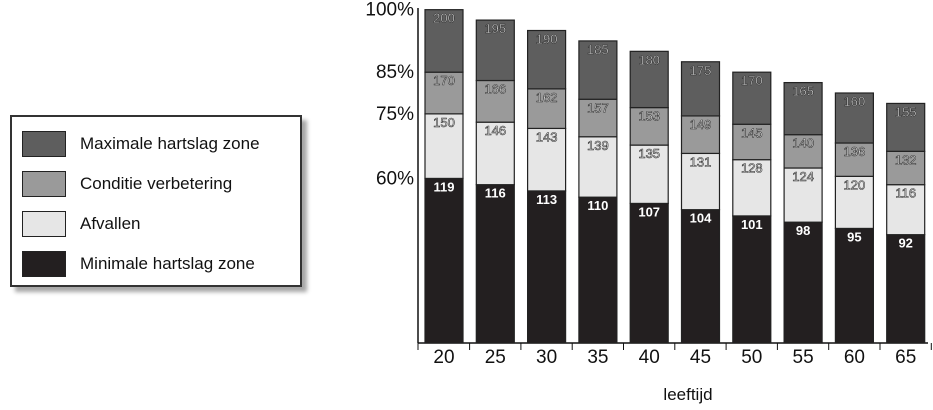 The height and width of the screenshot is (410, 933). Describe the element at coordinates (688, 394) in the screenshot. I see `x-axis-title: leeftijd` at that location.